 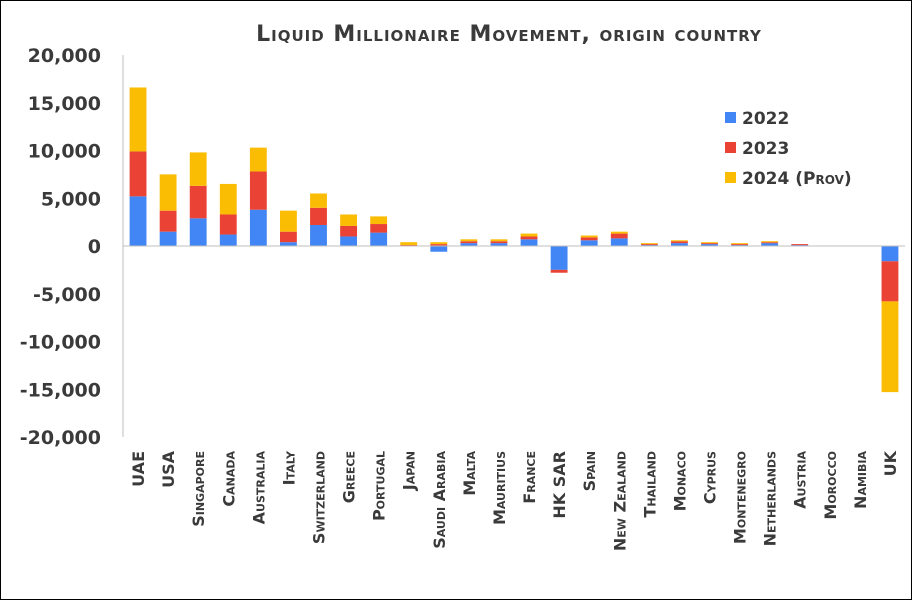 I want to click on x-tick-label: UK, so click(x=890, y=463).